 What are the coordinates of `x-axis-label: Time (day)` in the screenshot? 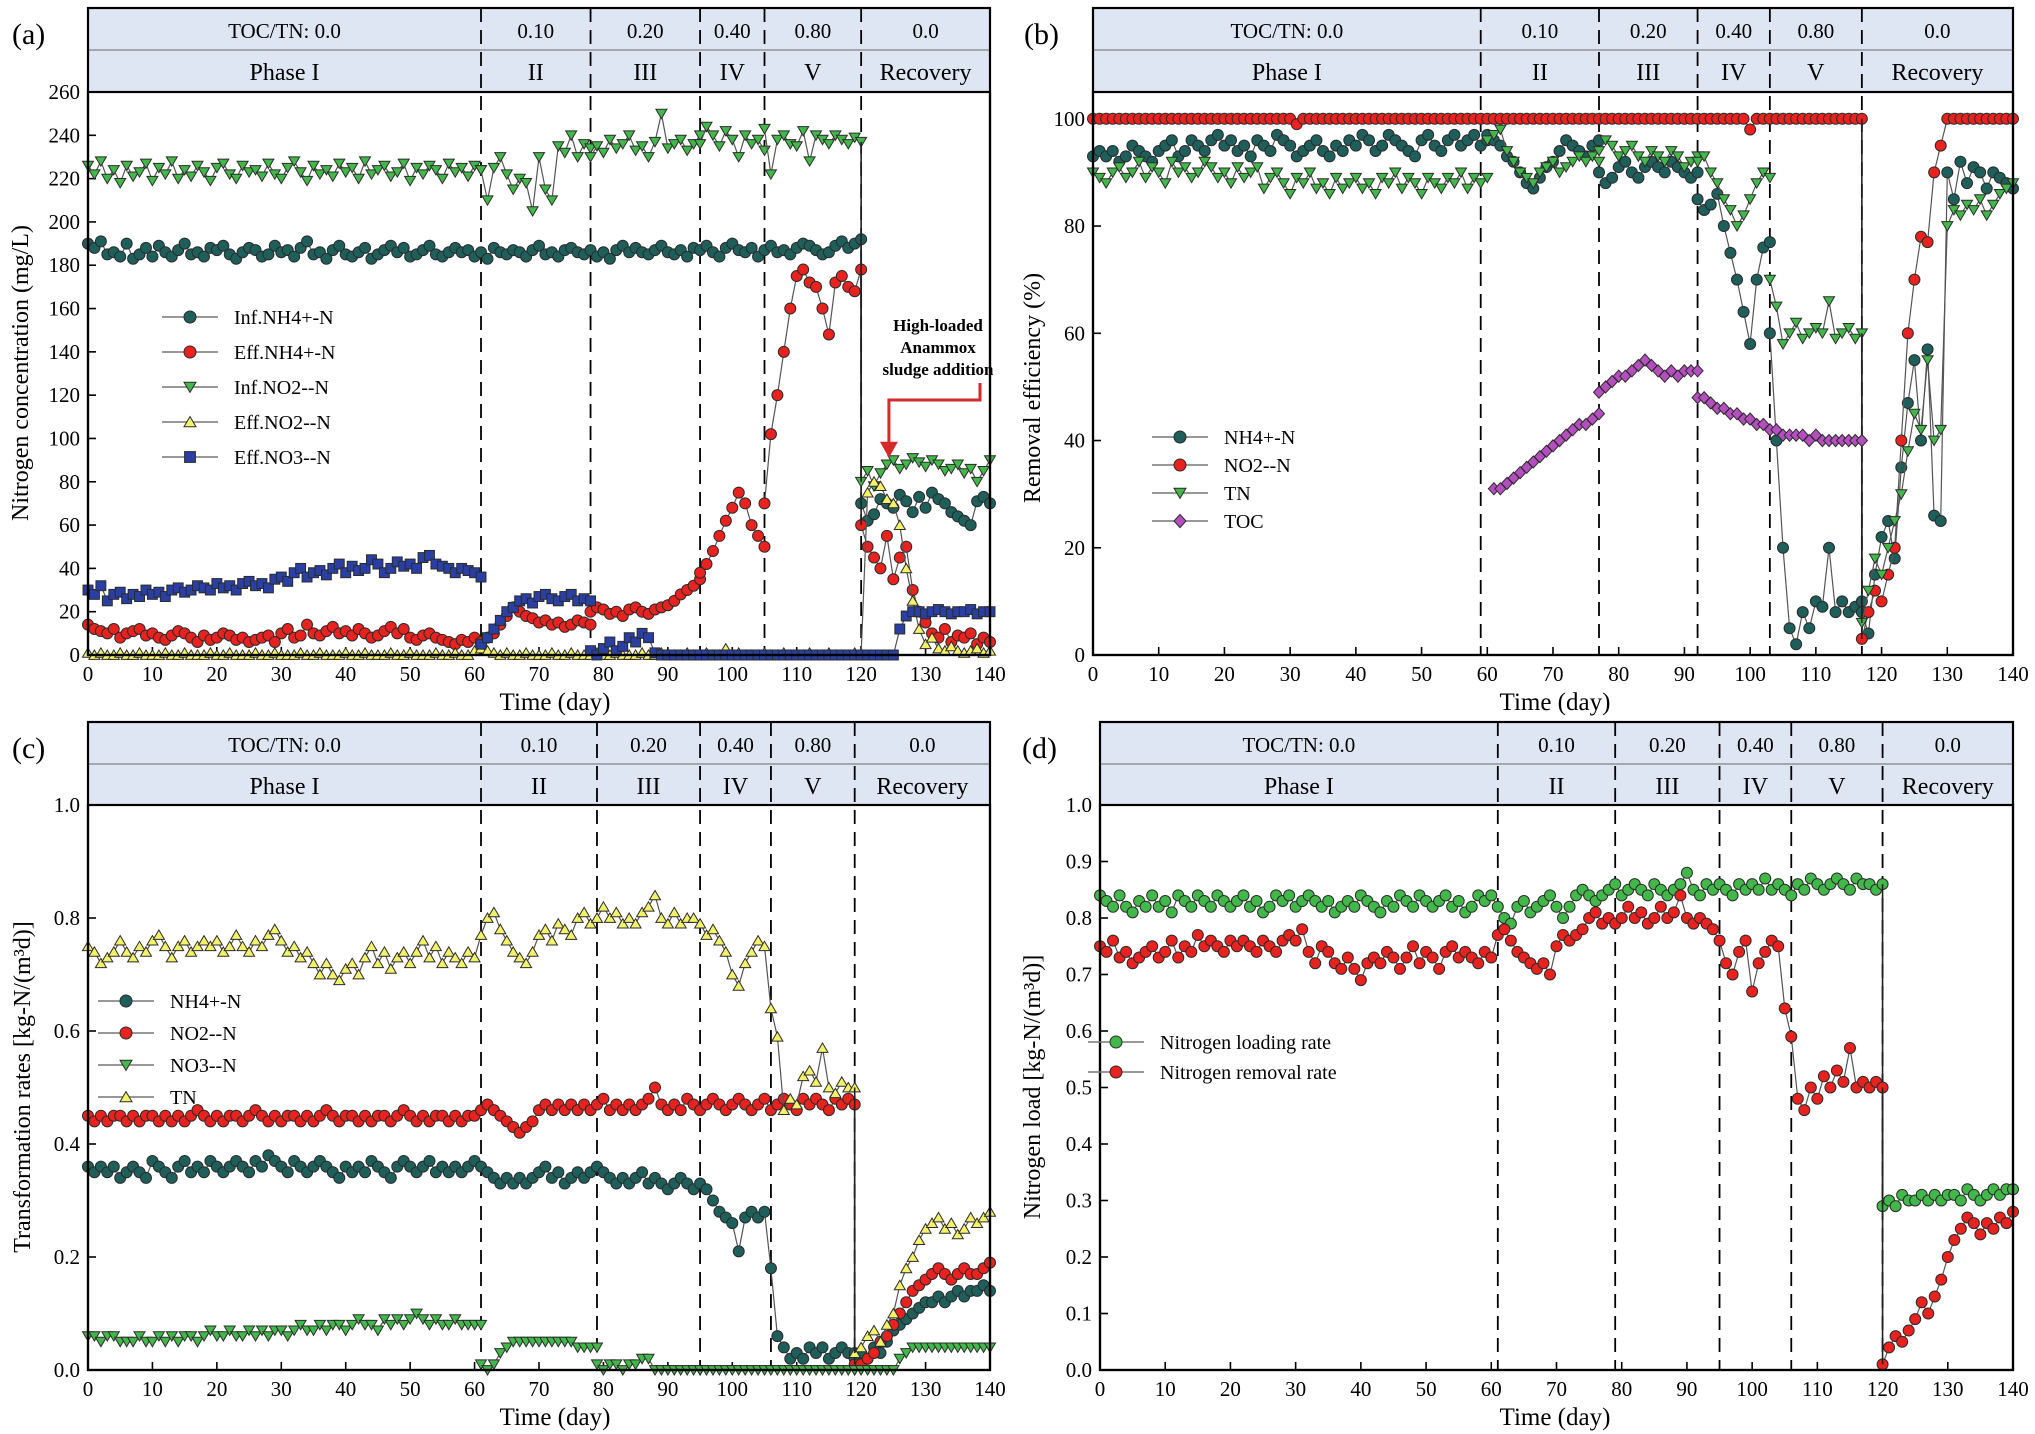 It's located at (1555, 702).